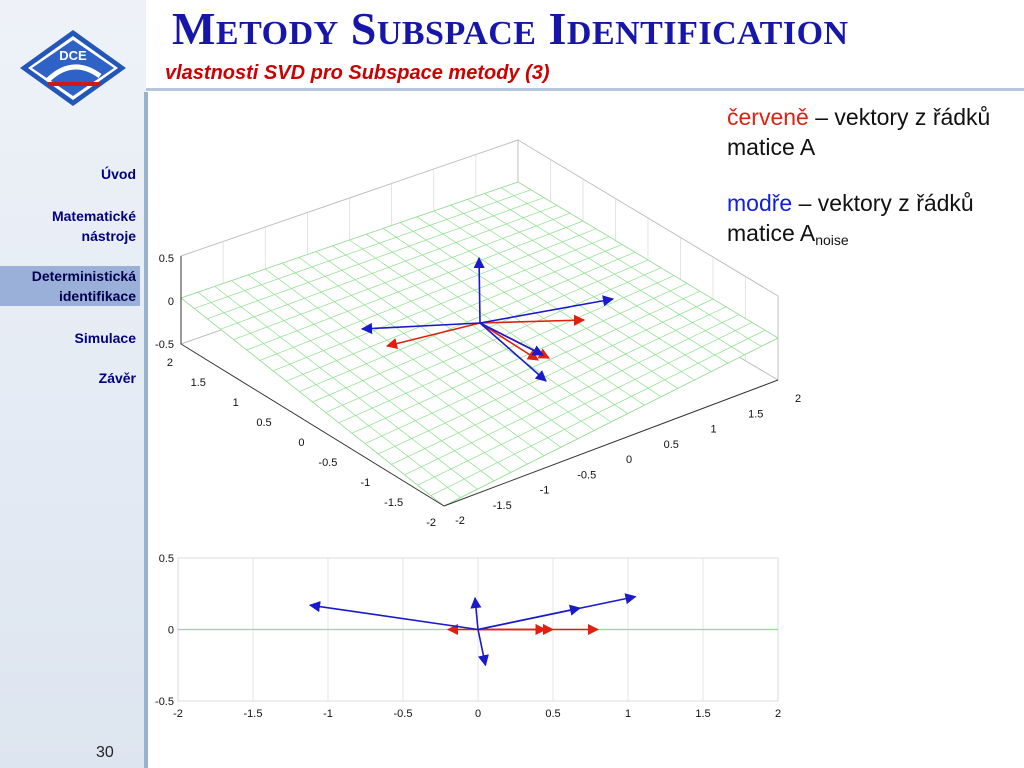  Describe the element at coordinates (117, 378) in the screenshot. I see `nav-item-zaver: Závěr` at that location.